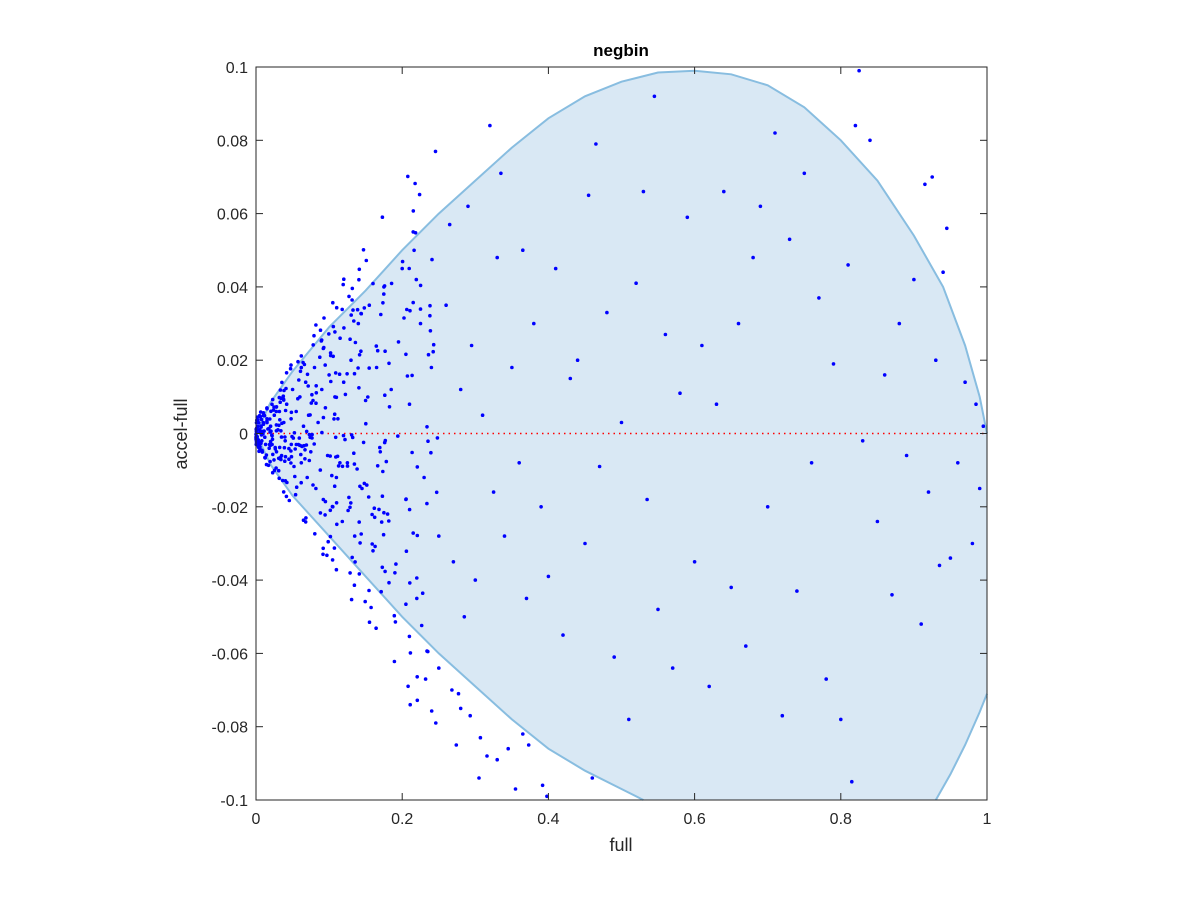 This screenshot has width=1200, height=900. Describe the element at coordinates (243, 435) in the screenshot. I see `y-tick-label: 0` at that location.